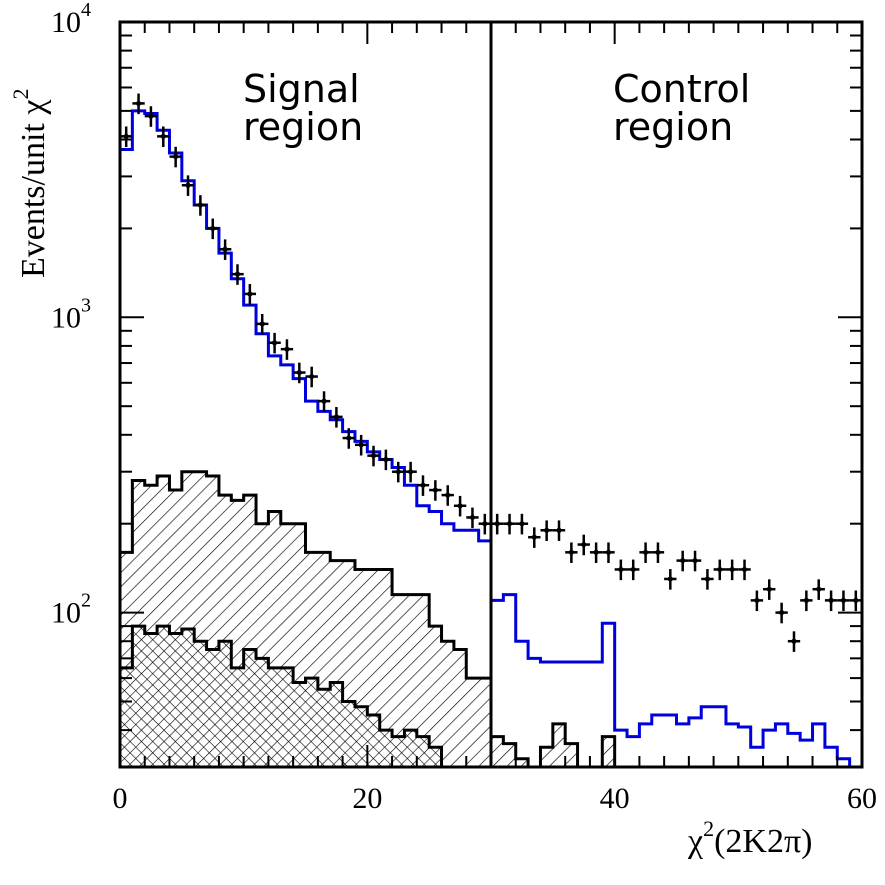 This screenshot has width=885, height=885. What do you see at coordinates (20, 94) in the screenshot?
I see `y-axis-title-sup: 2` at bounding box center [20, 94].